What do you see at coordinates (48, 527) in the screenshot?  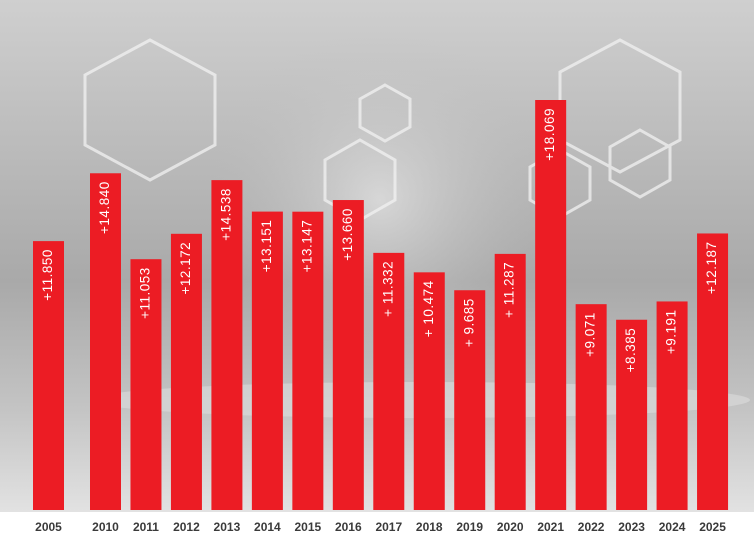 I see `x-tick-label: 2005` at bounding box center [48, 527].